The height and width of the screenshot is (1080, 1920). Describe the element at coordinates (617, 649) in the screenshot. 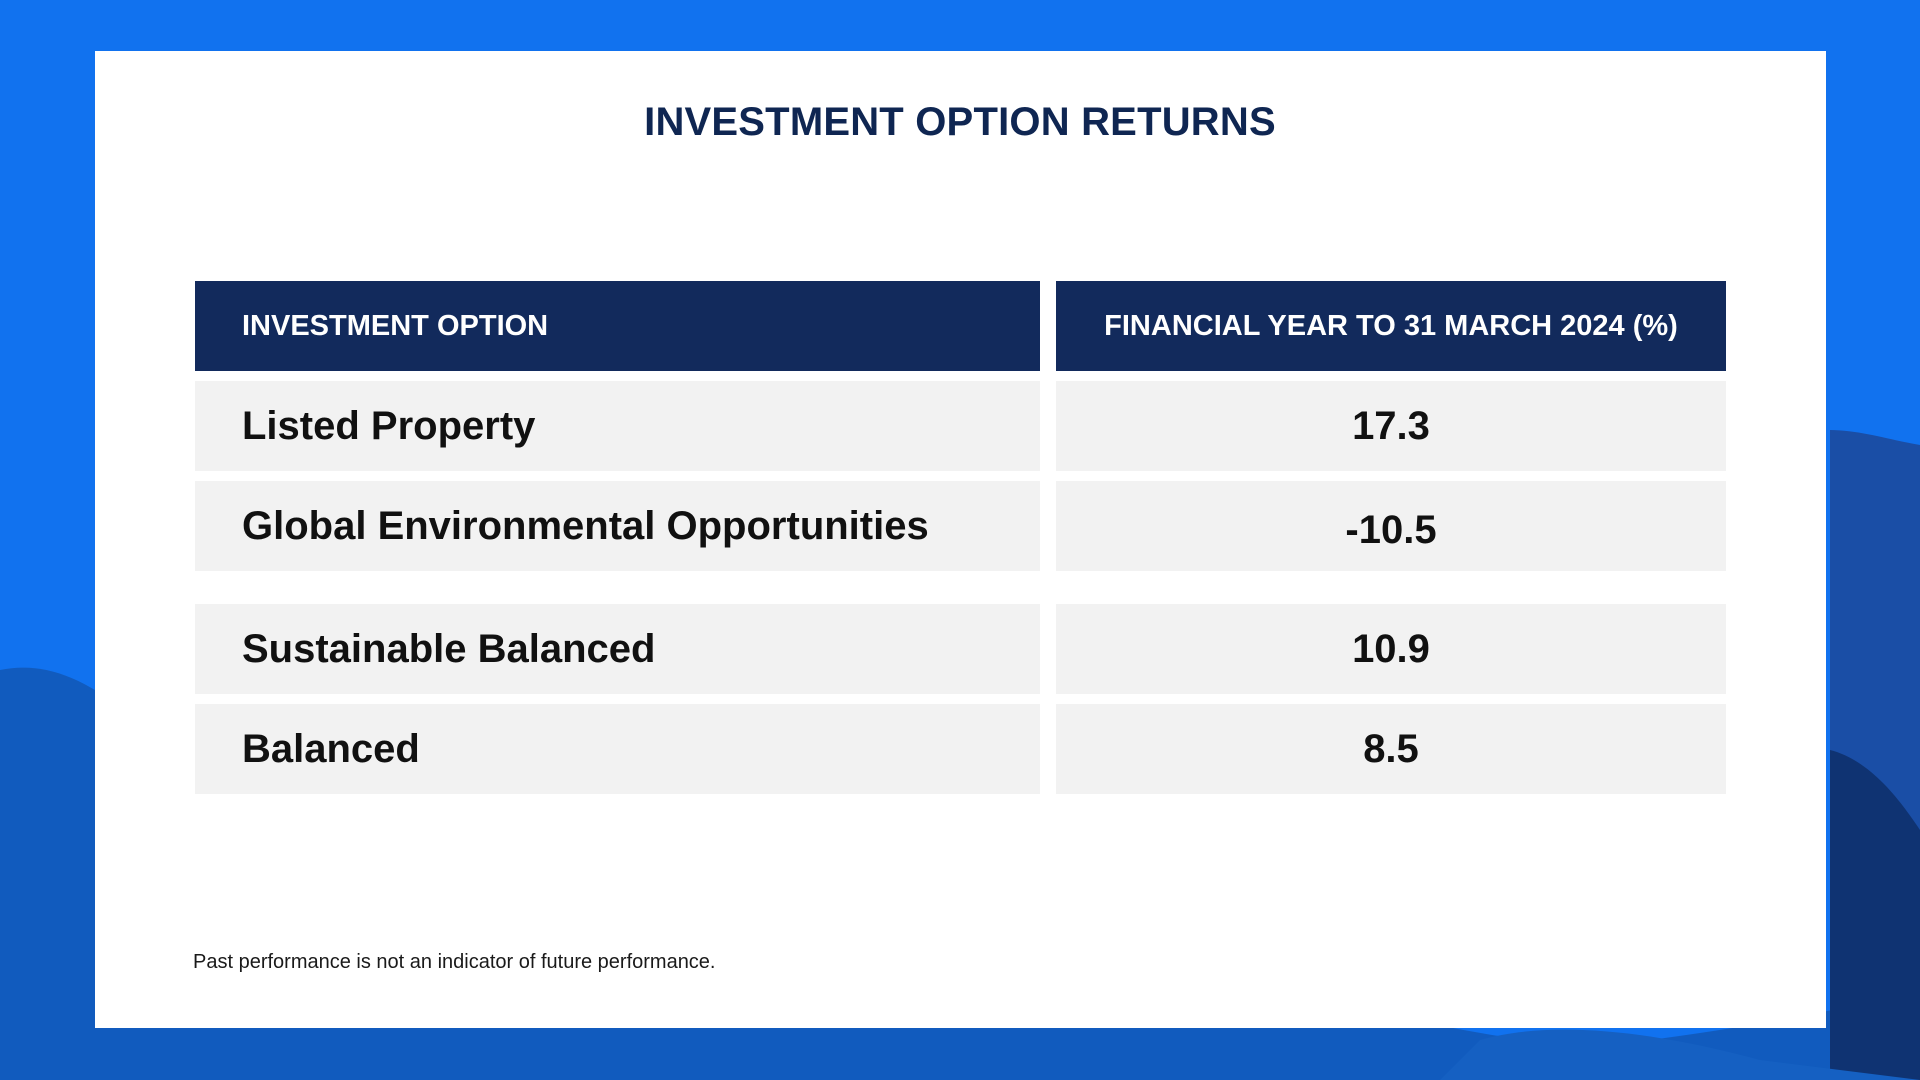

I see `table-cell-option: Sustainable Balanced` at that location.